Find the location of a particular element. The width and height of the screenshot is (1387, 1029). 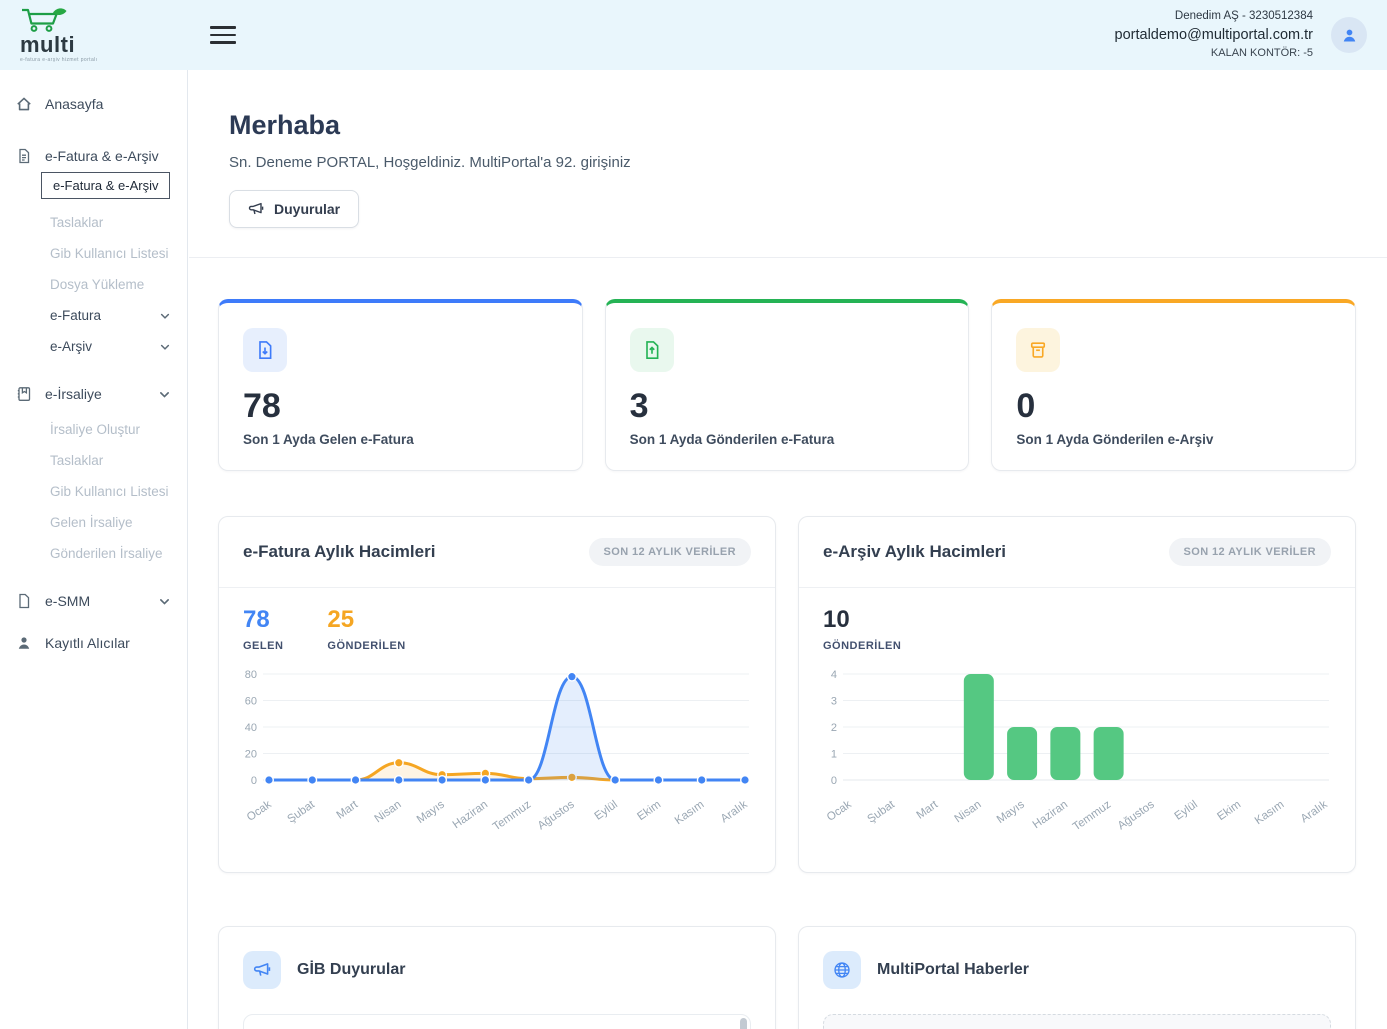

point-Mart is located at coordinates (355, 779).